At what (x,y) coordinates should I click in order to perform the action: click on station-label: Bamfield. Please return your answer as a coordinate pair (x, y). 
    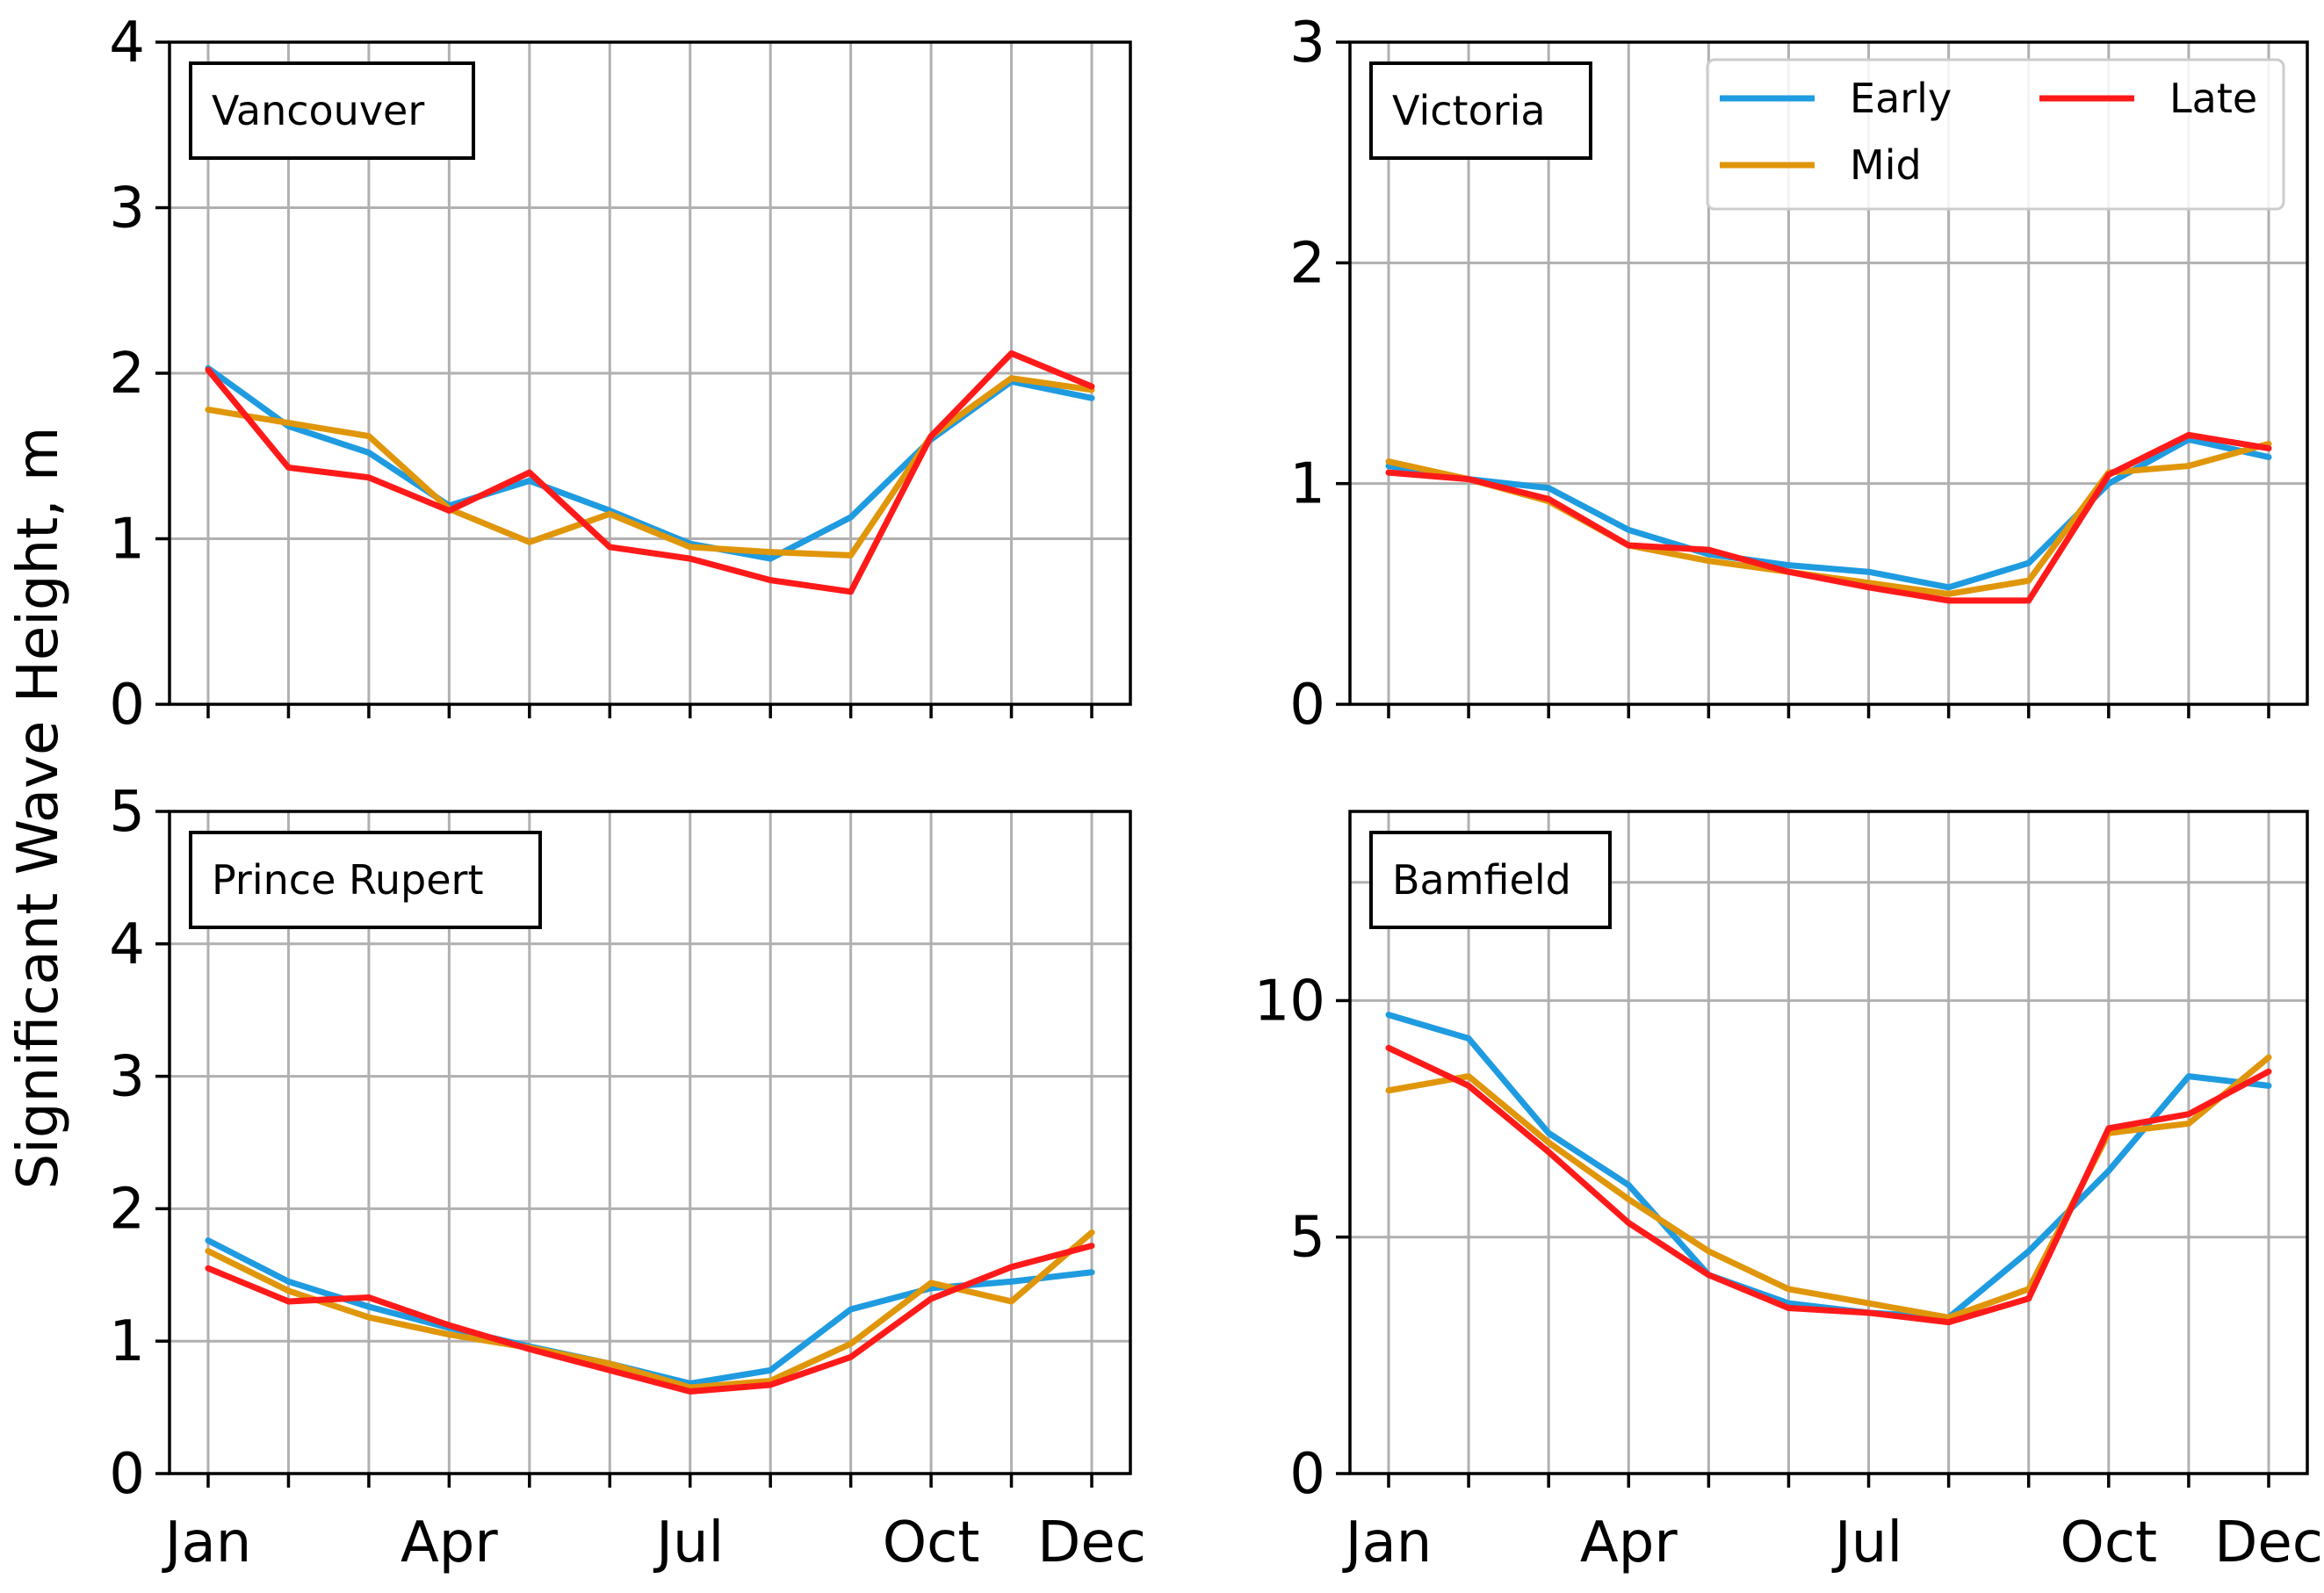
    Looking at the image, I should click on (1481, 880).